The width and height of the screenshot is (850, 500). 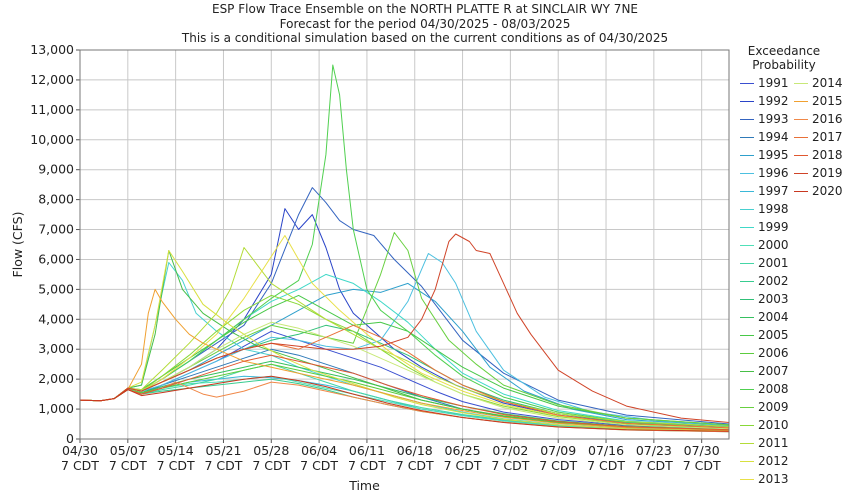 I want to click on legend-label: 1999, so click(x=773, y=227).